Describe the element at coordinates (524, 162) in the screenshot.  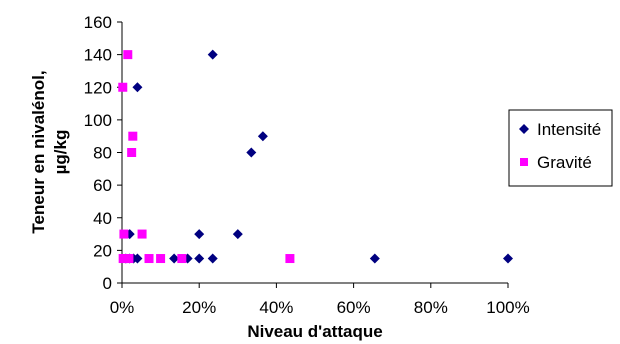
I see `legend-marker-gravite` at that location.